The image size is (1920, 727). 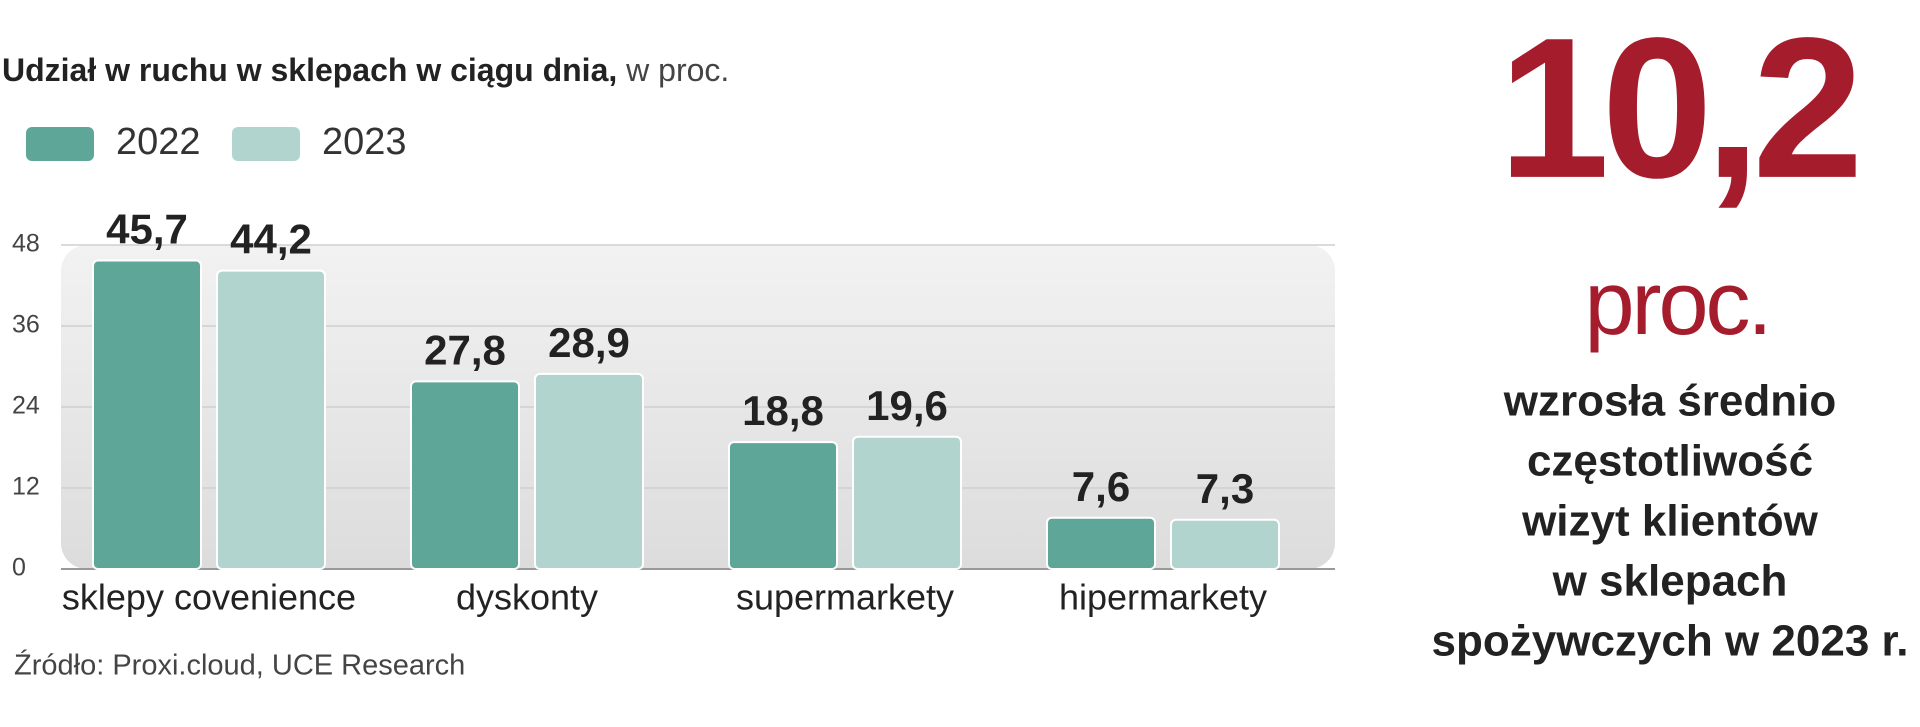 What do you see at coordinates (783, 410) in the screenshot?
I see `value-label: 18,8` at bounding box center [783, 410].